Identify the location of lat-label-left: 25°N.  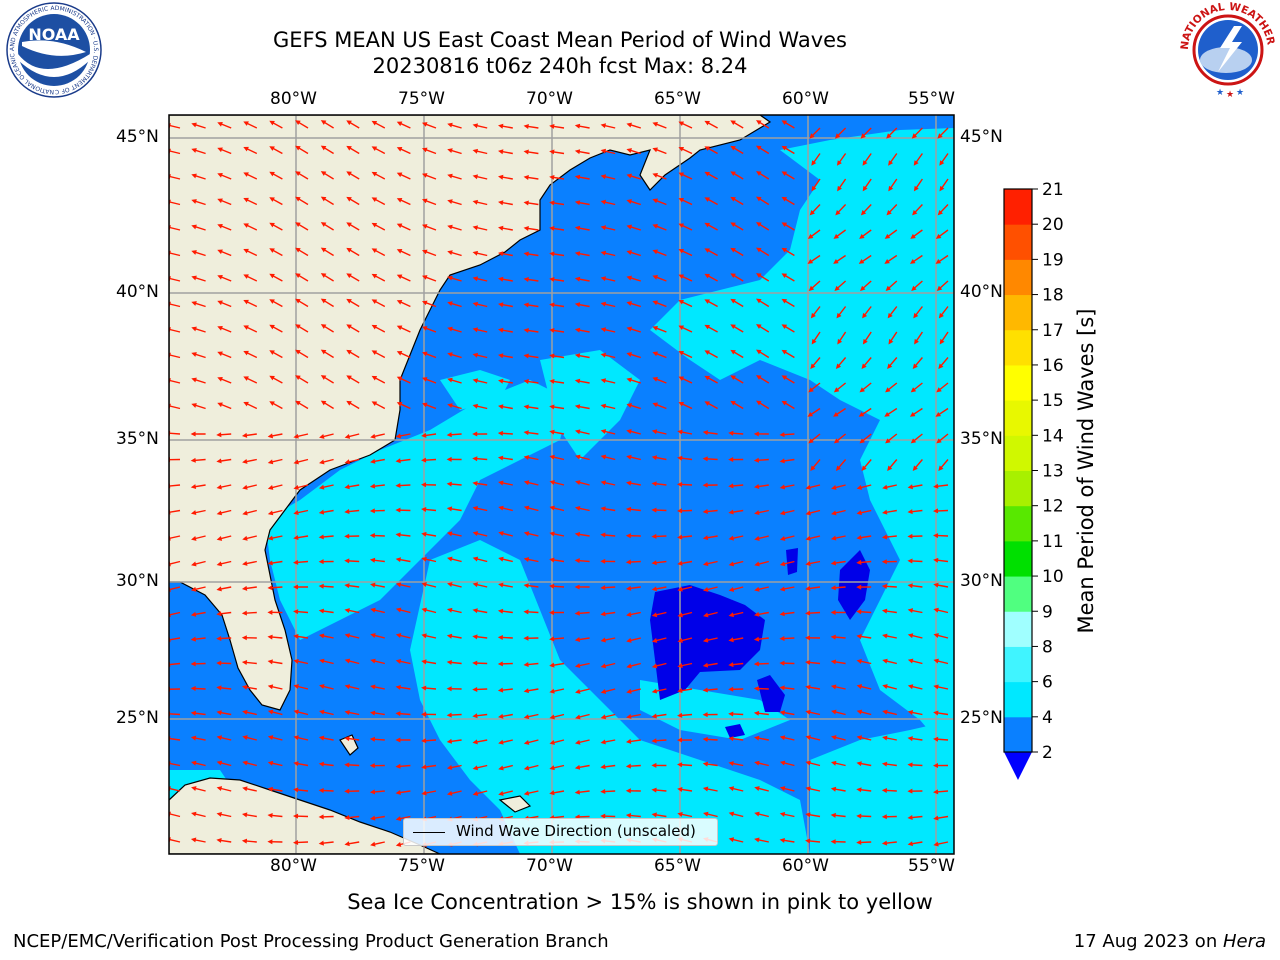
(137, 718).